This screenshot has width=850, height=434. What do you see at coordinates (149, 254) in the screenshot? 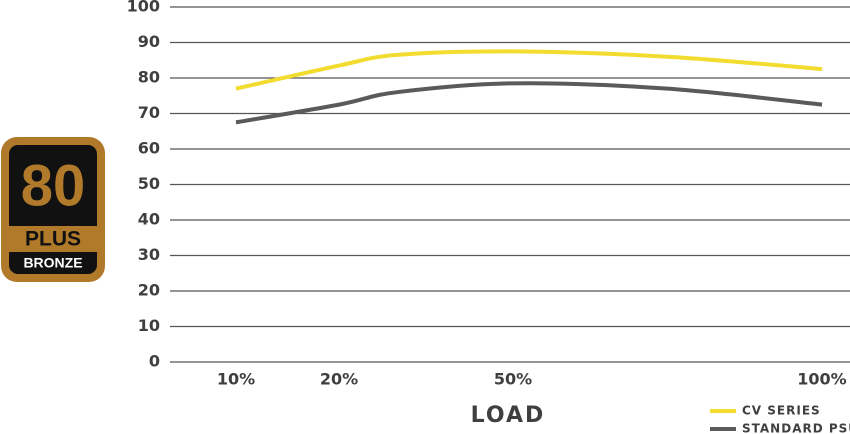
I see `y-tick-label: 30` at bounding box center [149, 254].